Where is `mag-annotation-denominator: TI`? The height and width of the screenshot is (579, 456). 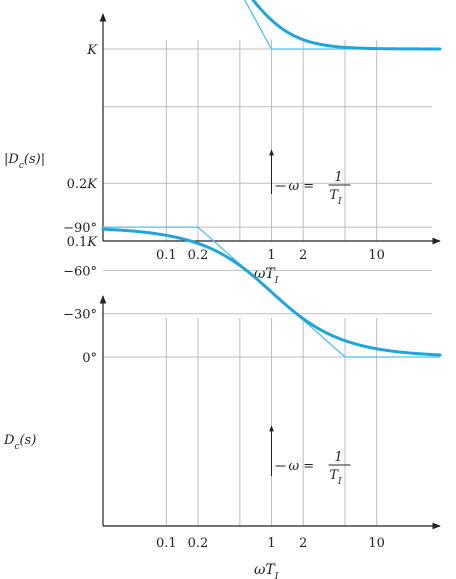 mag-annotation-denominator: TI is located at coordinates (335, 197).